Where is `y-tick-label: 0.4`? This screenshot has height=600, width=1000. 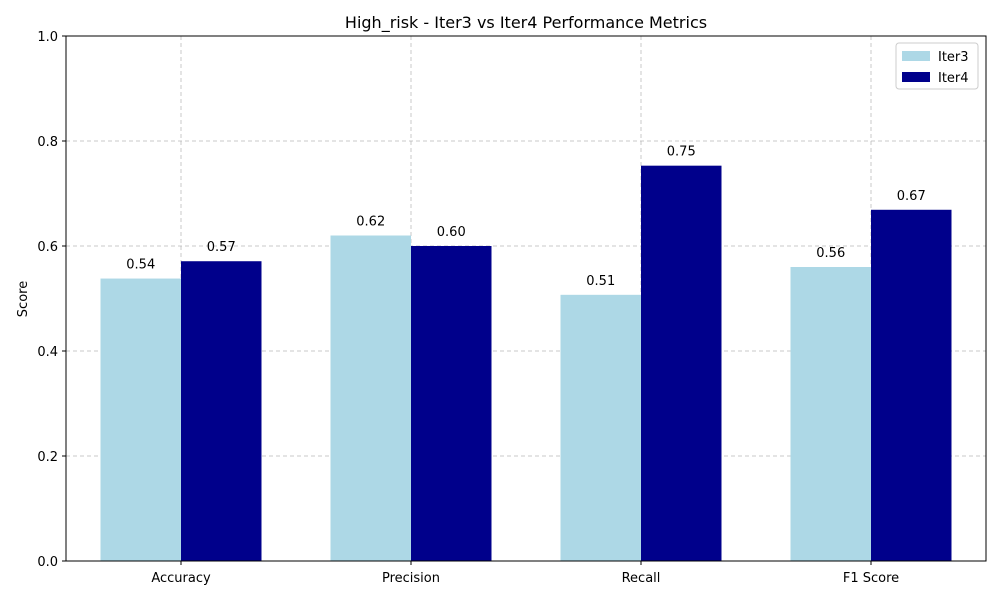
y-tick-label: 0.4 is located at coordinates (47, 352).